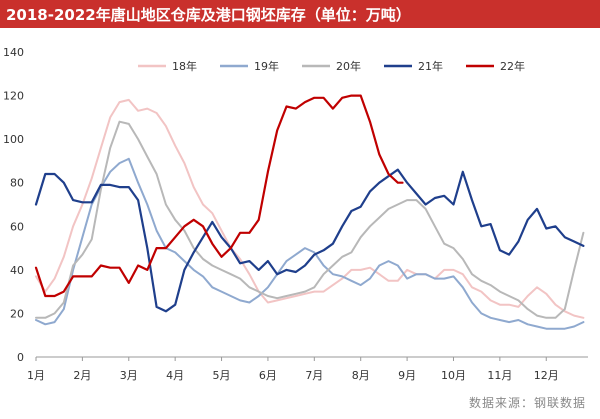  I want to click on y-tick-label: 100, so click(13, 139).